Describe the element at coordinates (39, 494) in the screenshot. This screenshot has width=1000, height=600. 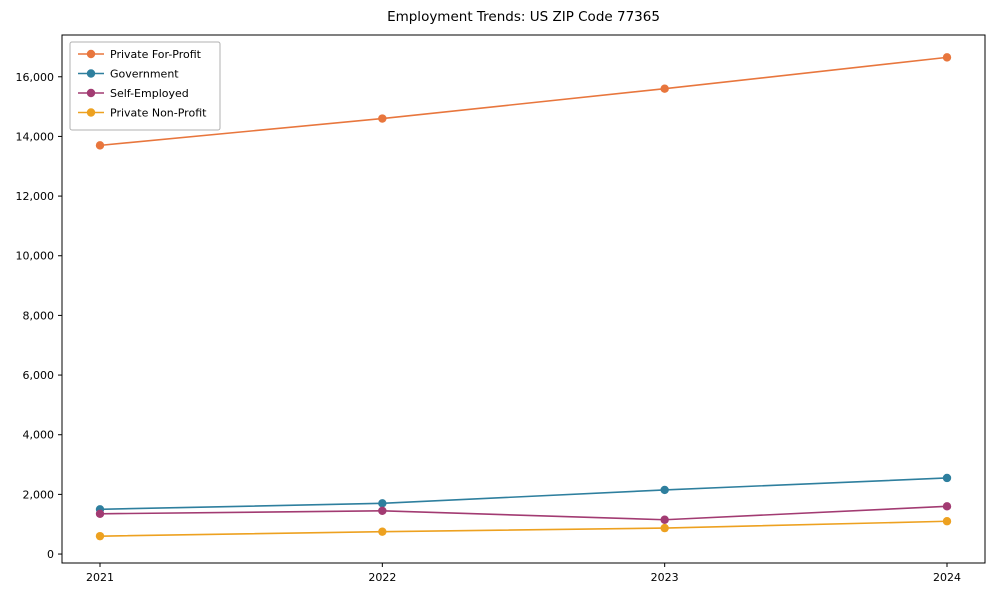
I see `y-tick-label: 2,000` at that location.